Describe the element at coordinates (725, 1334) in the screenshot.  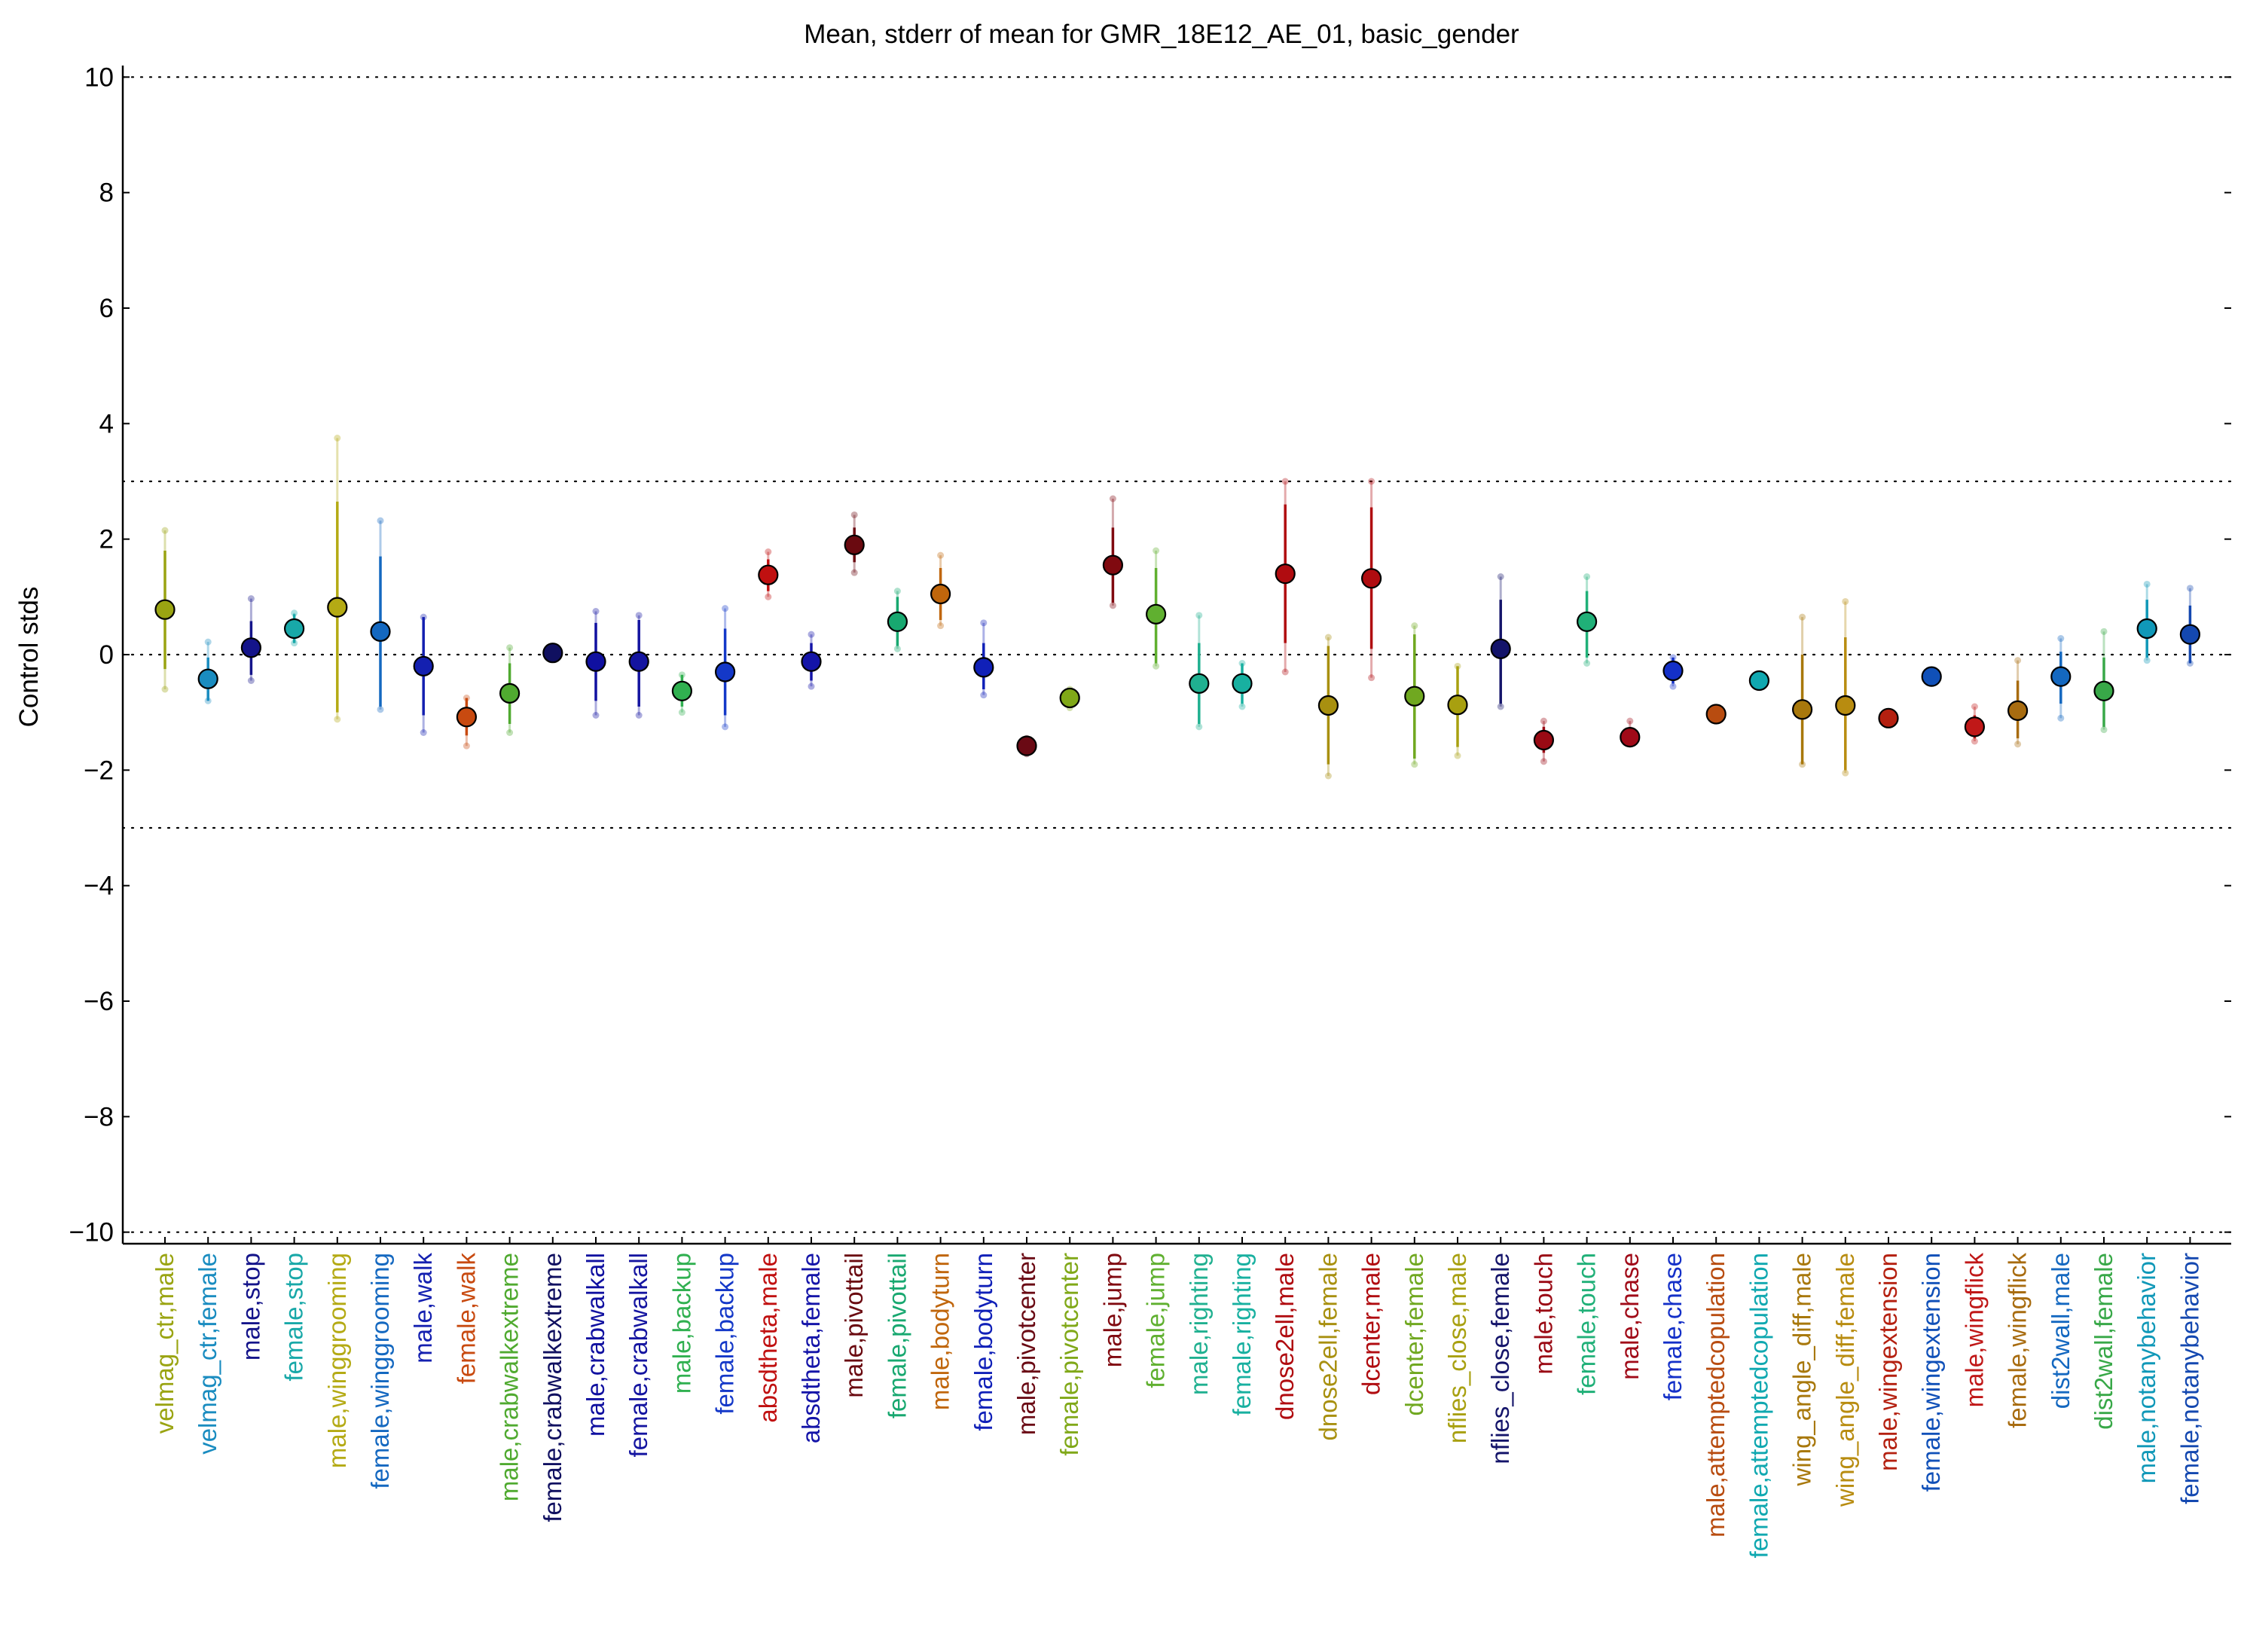
I see `x-tick-label: female,backup` at that location.